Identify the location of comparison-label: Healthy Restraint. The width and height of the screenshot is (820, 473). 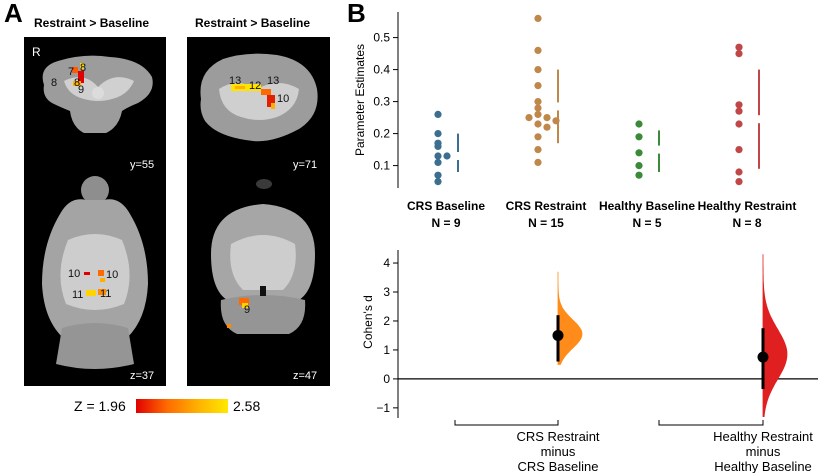
(763, 436).